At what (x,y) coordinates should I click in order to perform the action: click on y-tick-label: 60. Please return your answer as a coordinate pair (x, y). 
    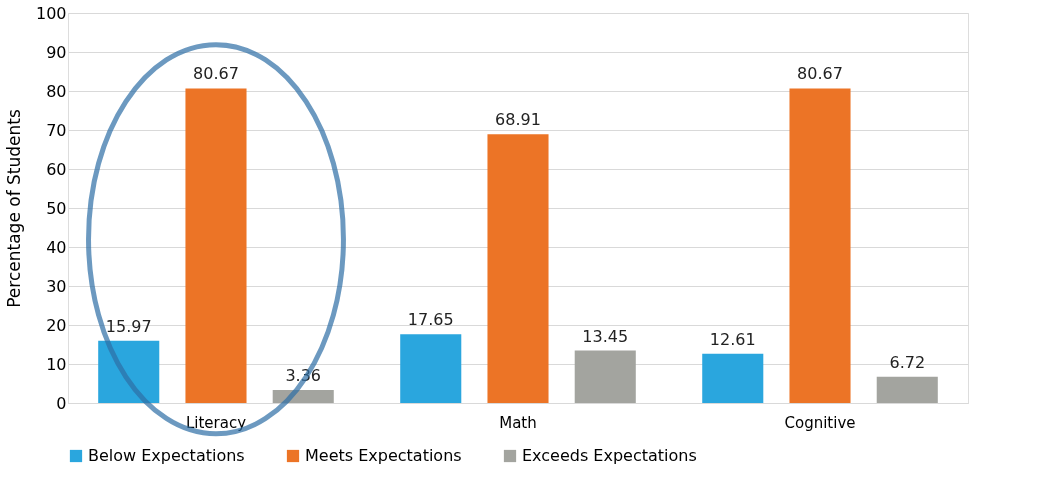
    Looking at the image, I should click on (56, 169).